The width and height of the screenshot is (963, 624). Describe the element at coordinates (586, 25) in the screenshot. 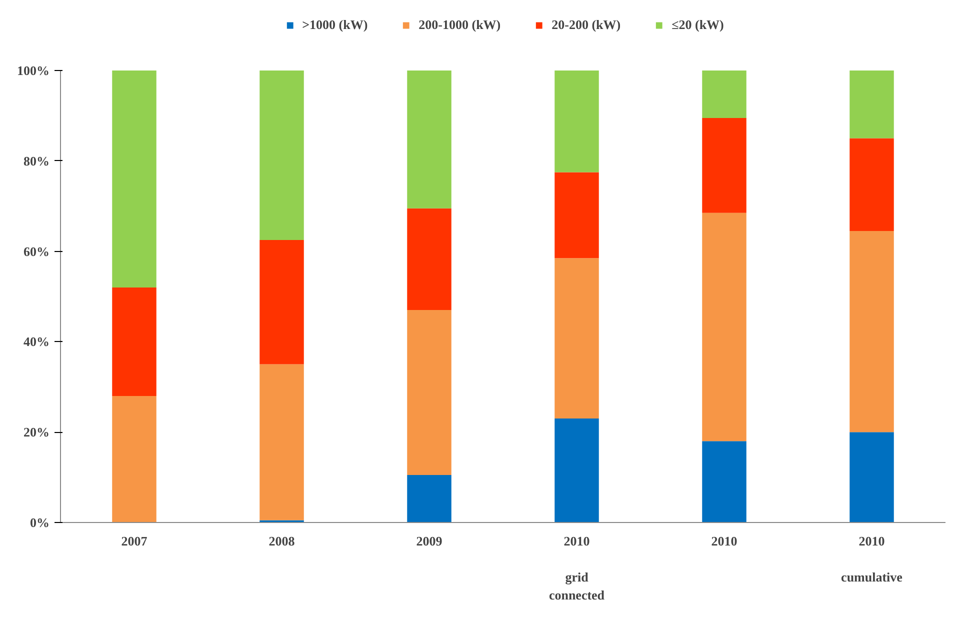

I see `legend-label: 20-200 (kW)` at that location.